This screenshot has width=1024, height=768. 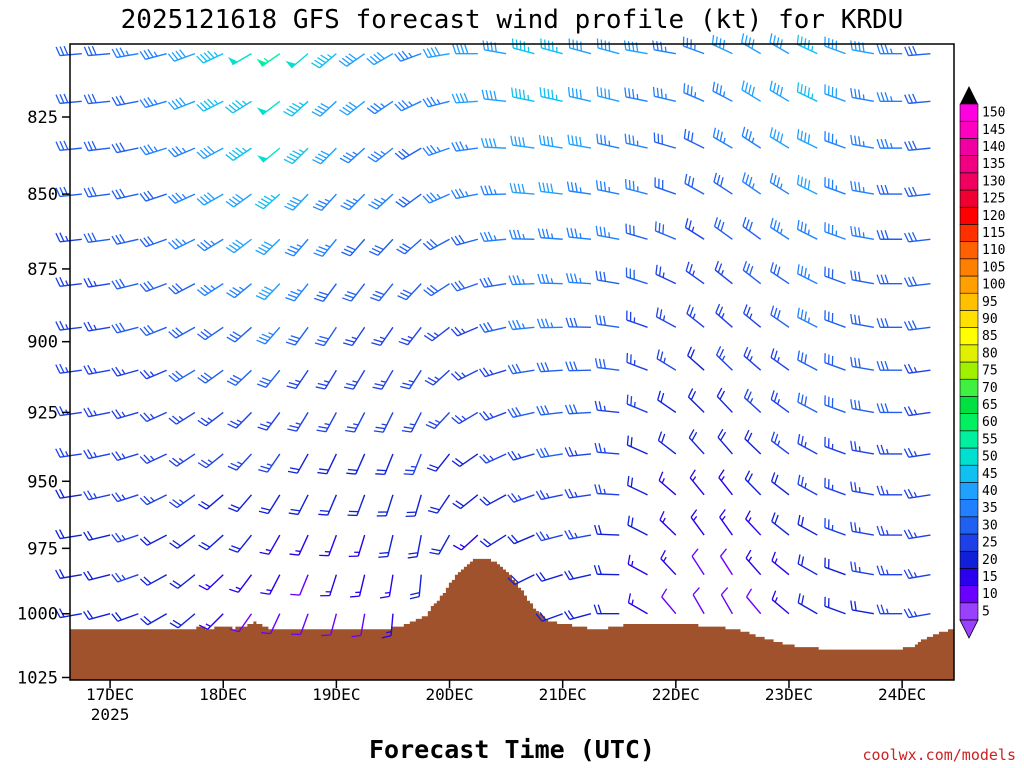 I want to click on colorbar-swatch, so click(x=969, y=439).